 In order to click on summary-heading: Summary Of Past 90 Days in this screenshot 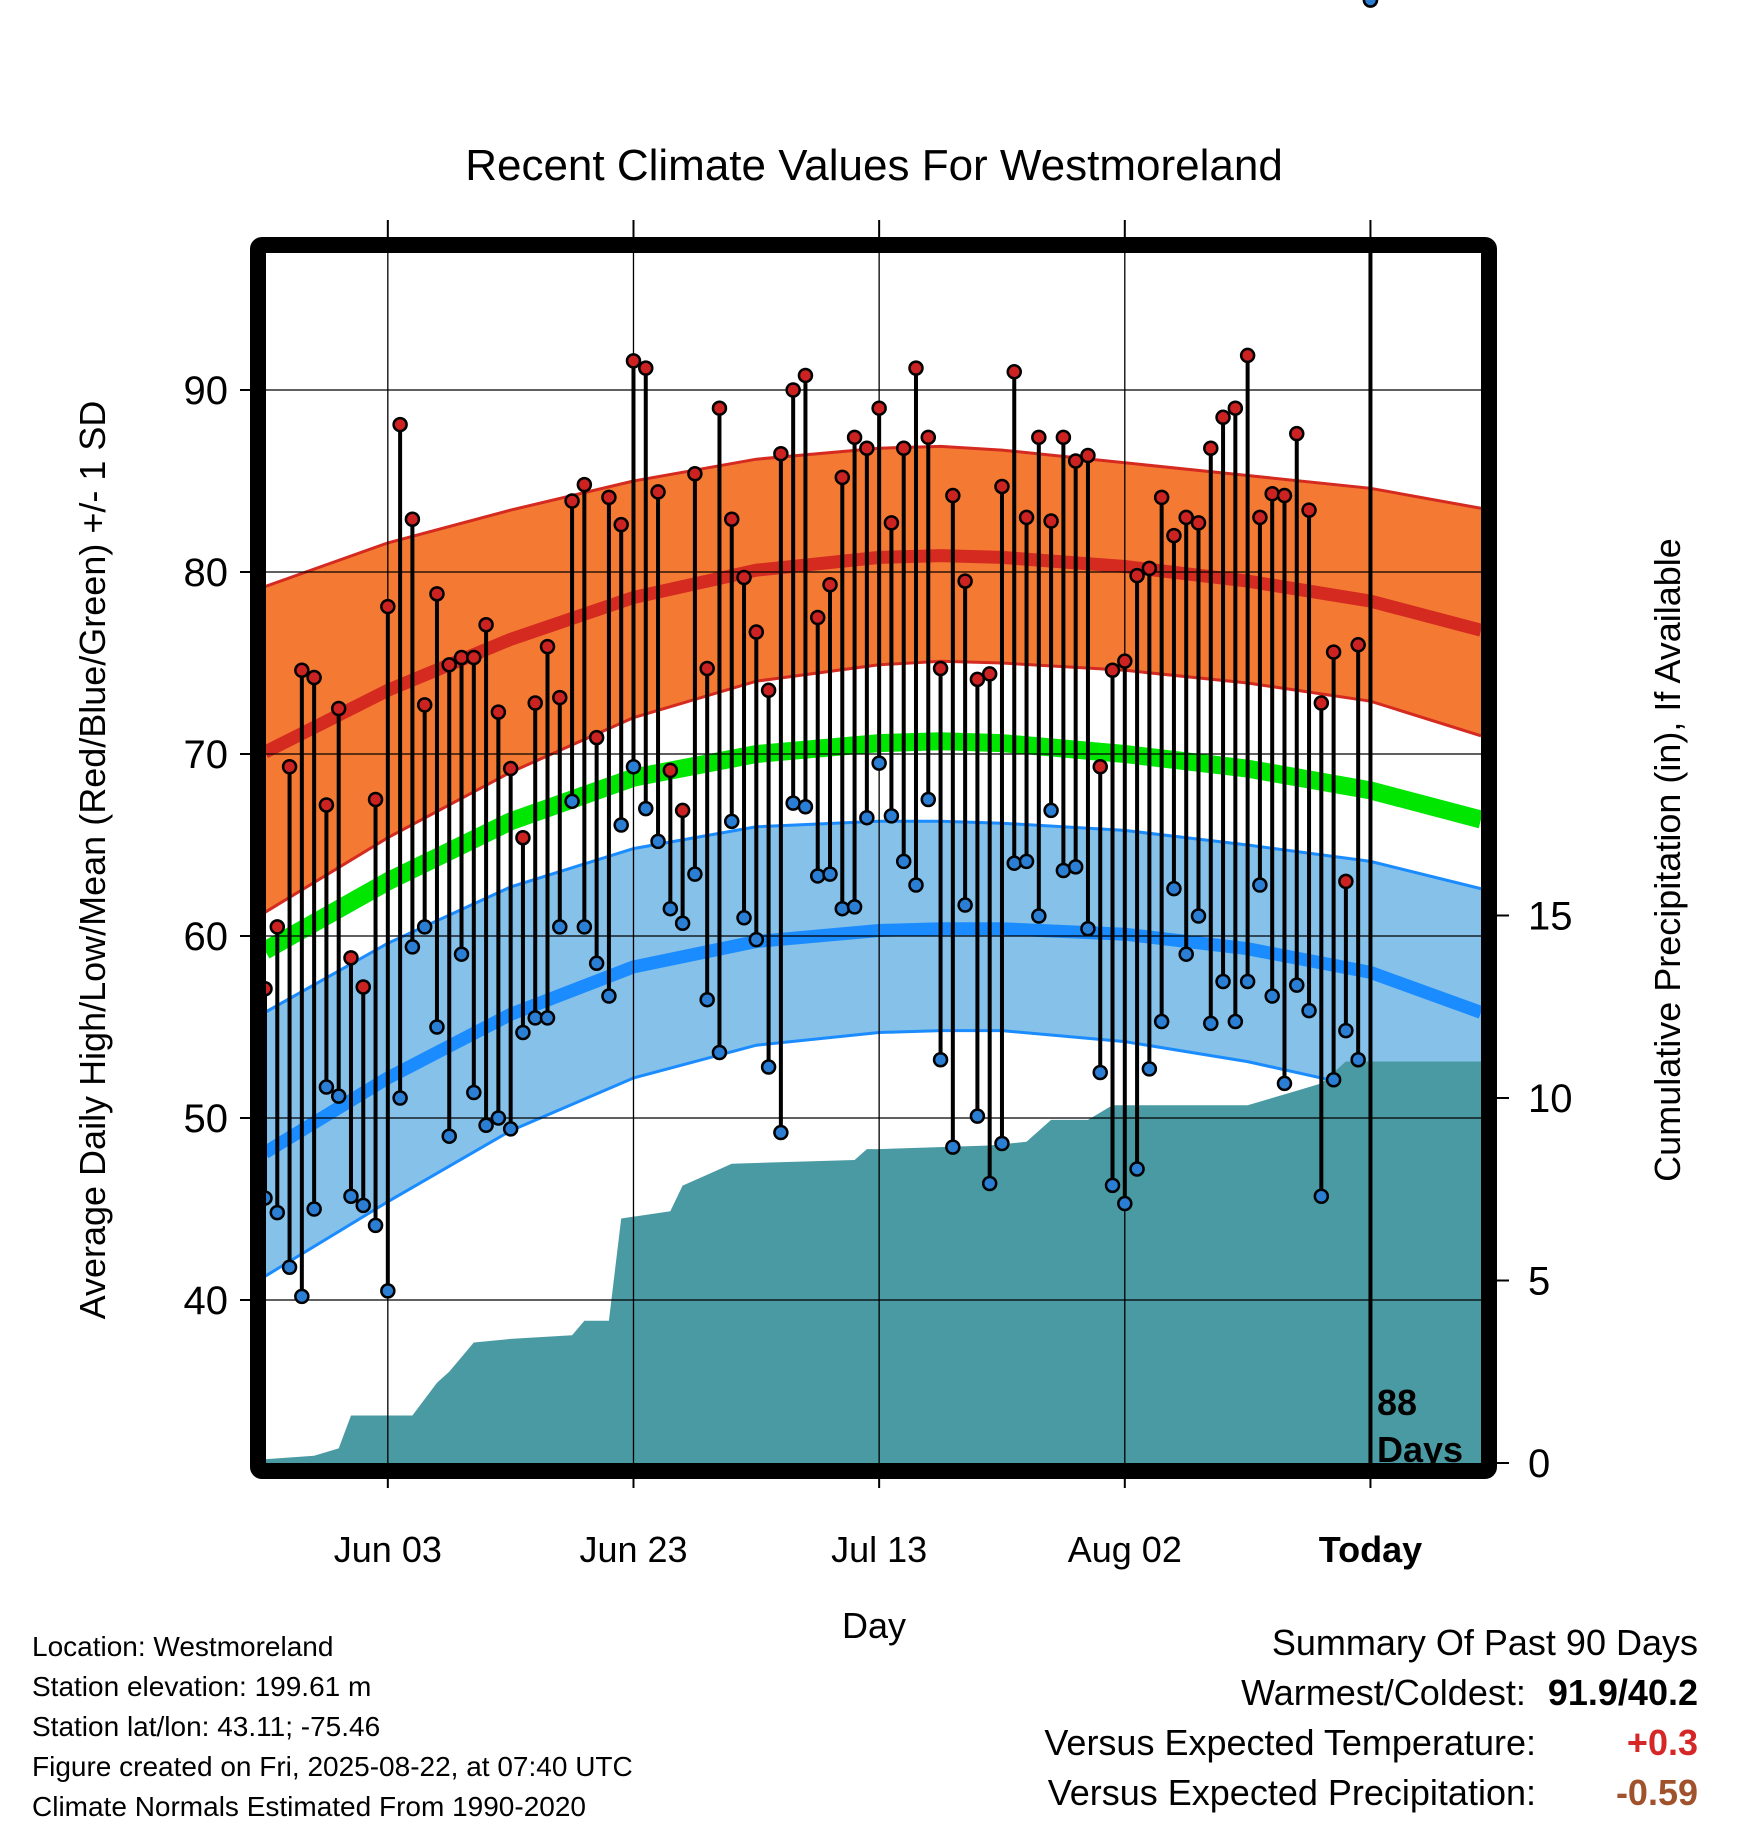, I will do `click(1484, 1642)`.